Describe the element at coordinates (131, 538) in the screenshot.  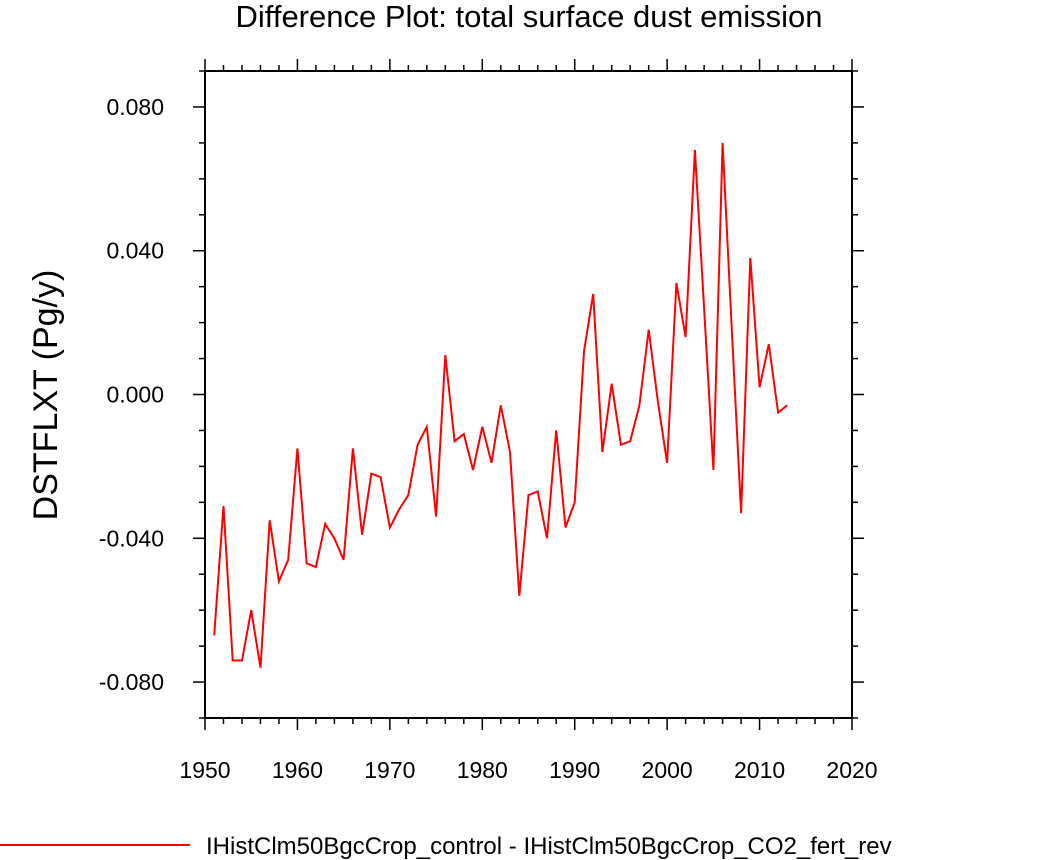
I see `y-tick-label: -0.040` at that location.